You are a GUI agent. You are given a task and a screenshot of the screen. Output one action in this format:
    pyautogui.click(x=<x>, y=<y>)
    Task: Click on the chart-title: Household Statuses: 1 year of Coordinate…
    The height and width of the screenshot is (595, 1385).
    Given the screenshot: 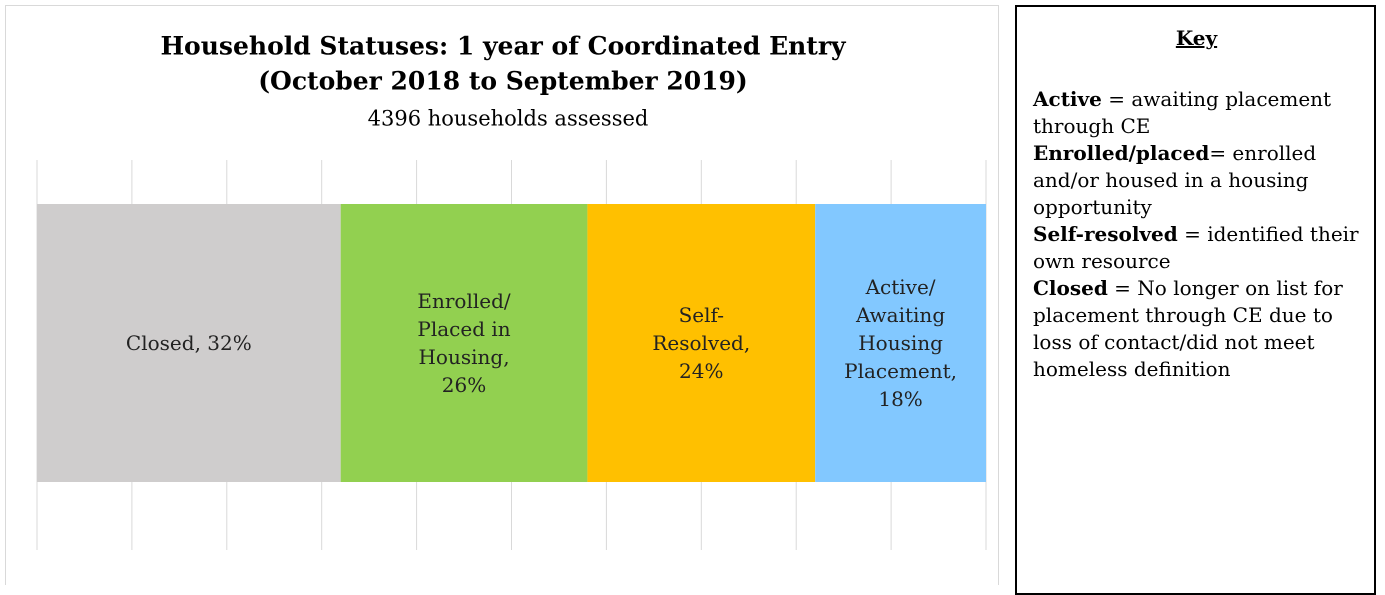 What is the action you would take?
    pyautogui.click(x=503, y=46)
    